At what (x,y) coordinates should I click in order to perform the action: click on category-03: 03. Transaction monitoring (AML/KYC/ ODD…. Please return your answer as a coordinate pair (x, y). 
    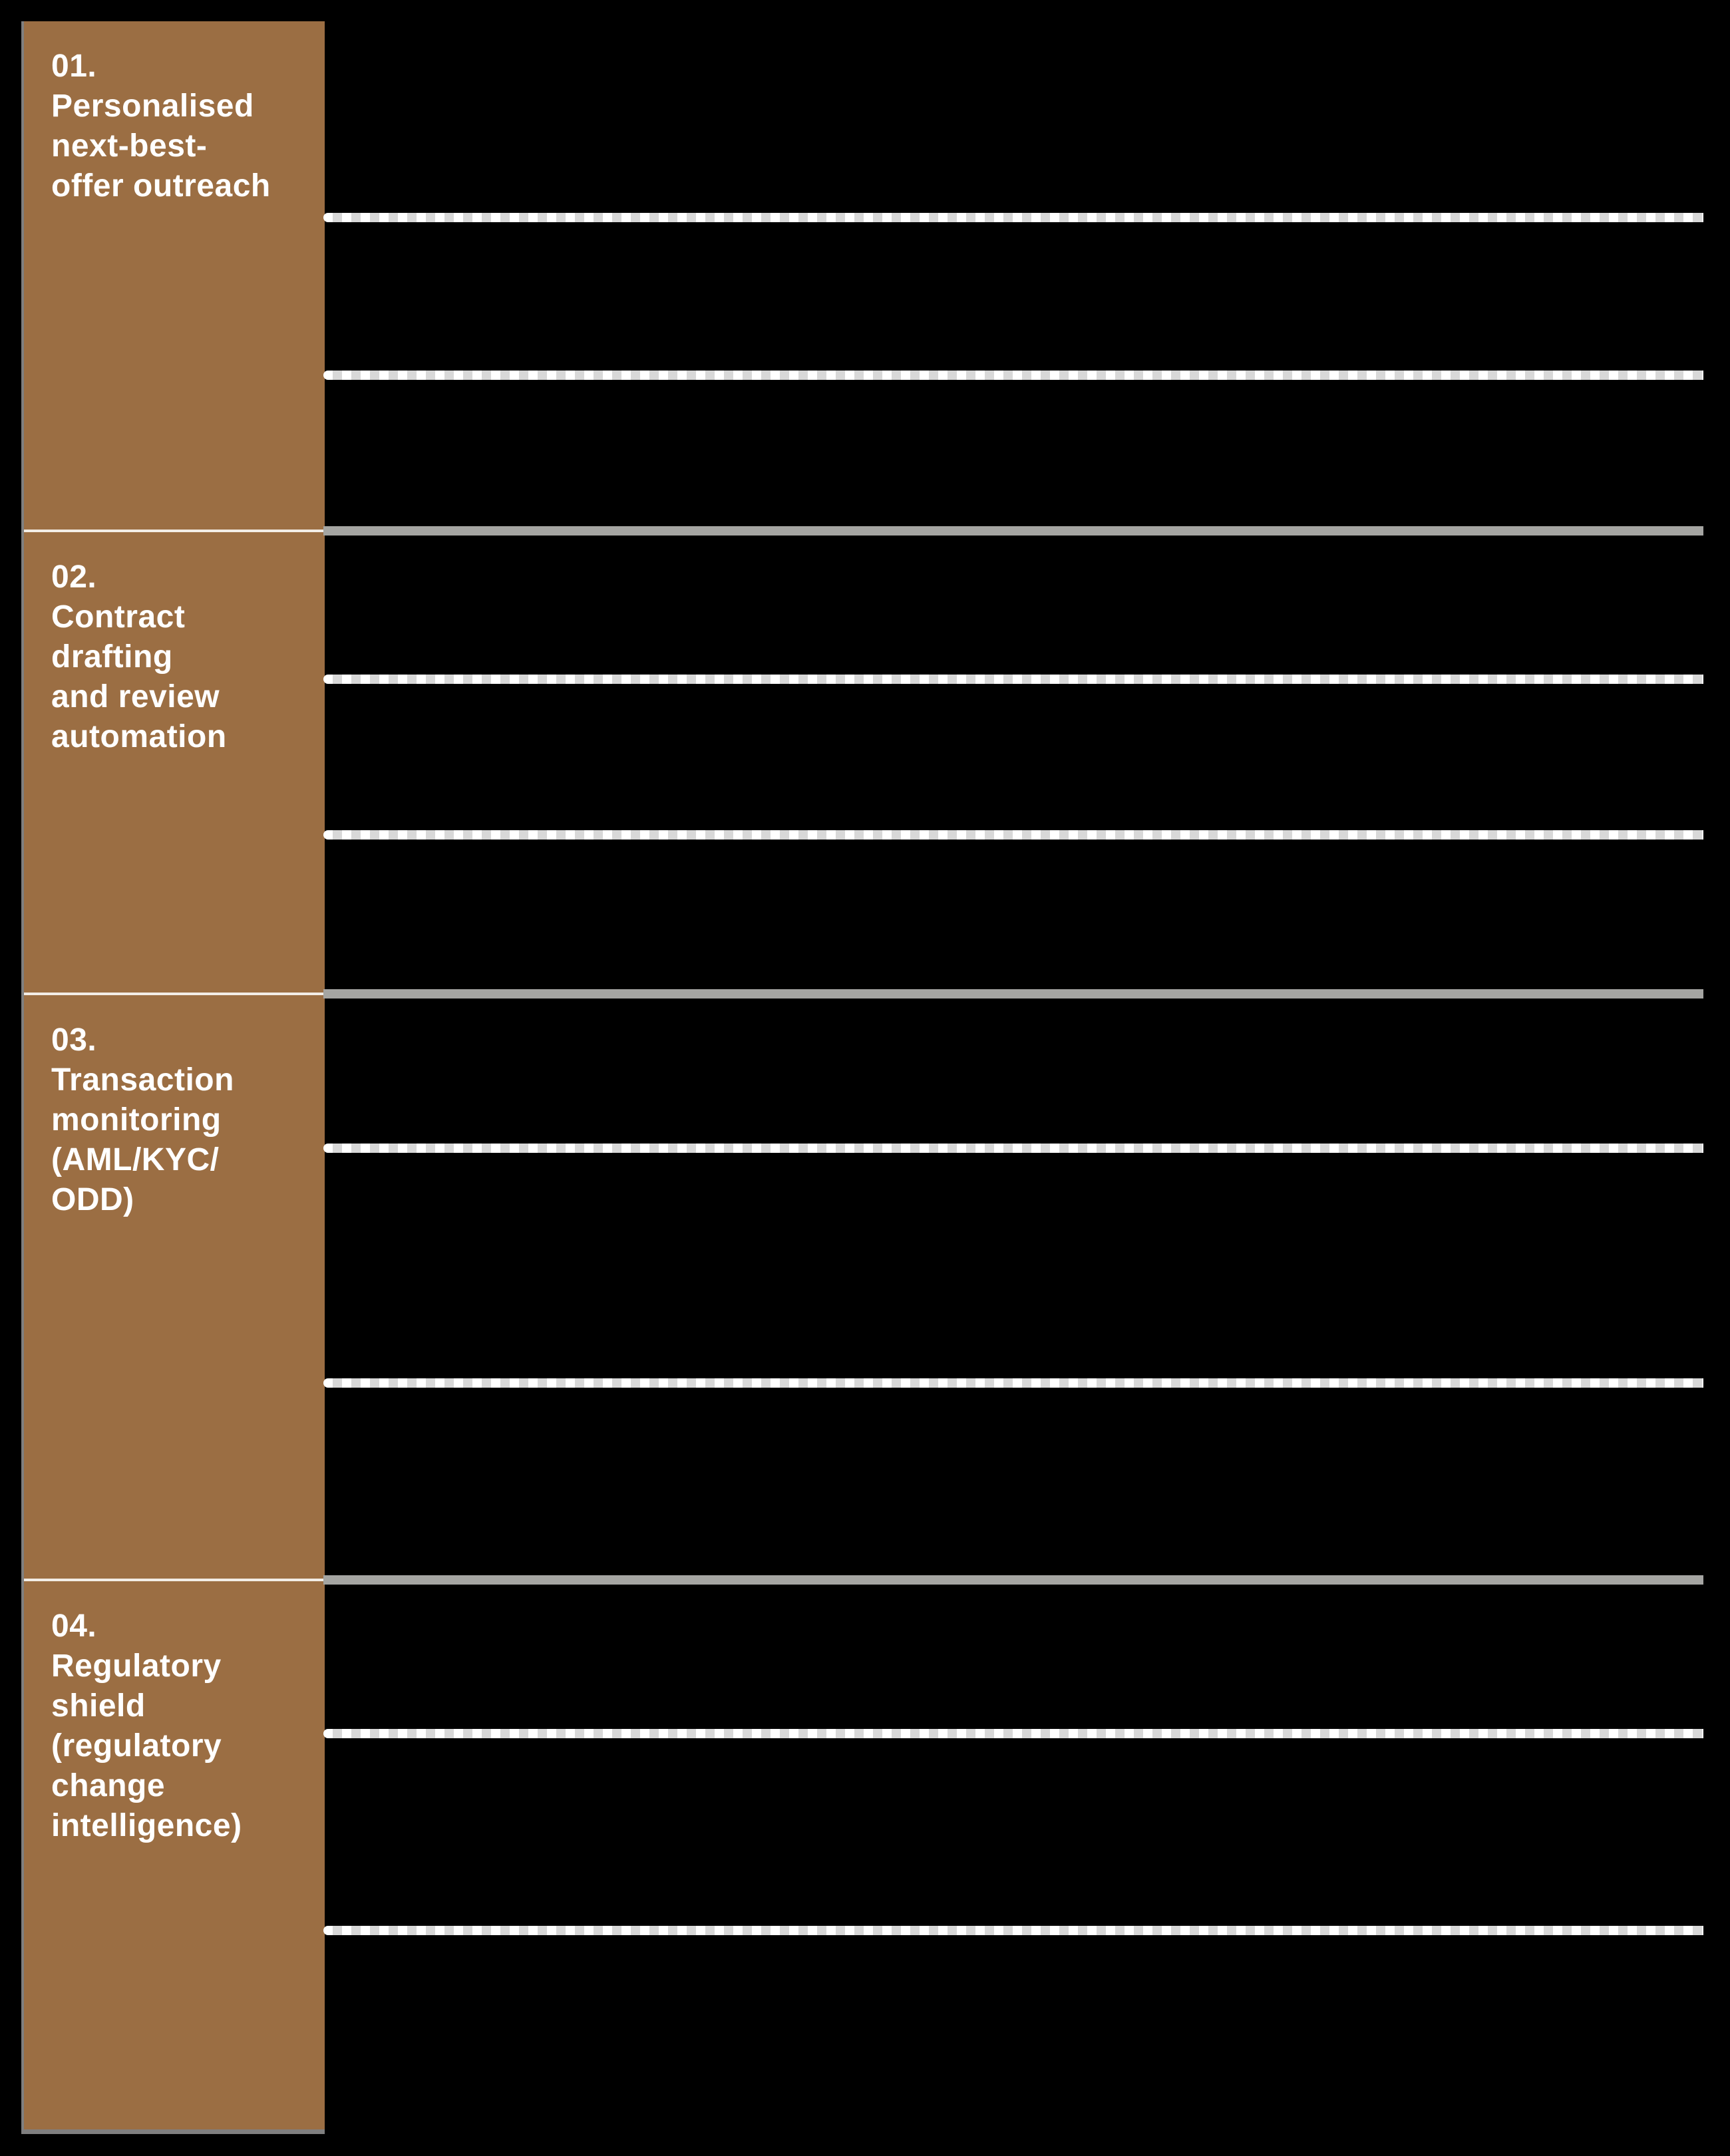
    Looking at the image, I should click on (174, 1107).